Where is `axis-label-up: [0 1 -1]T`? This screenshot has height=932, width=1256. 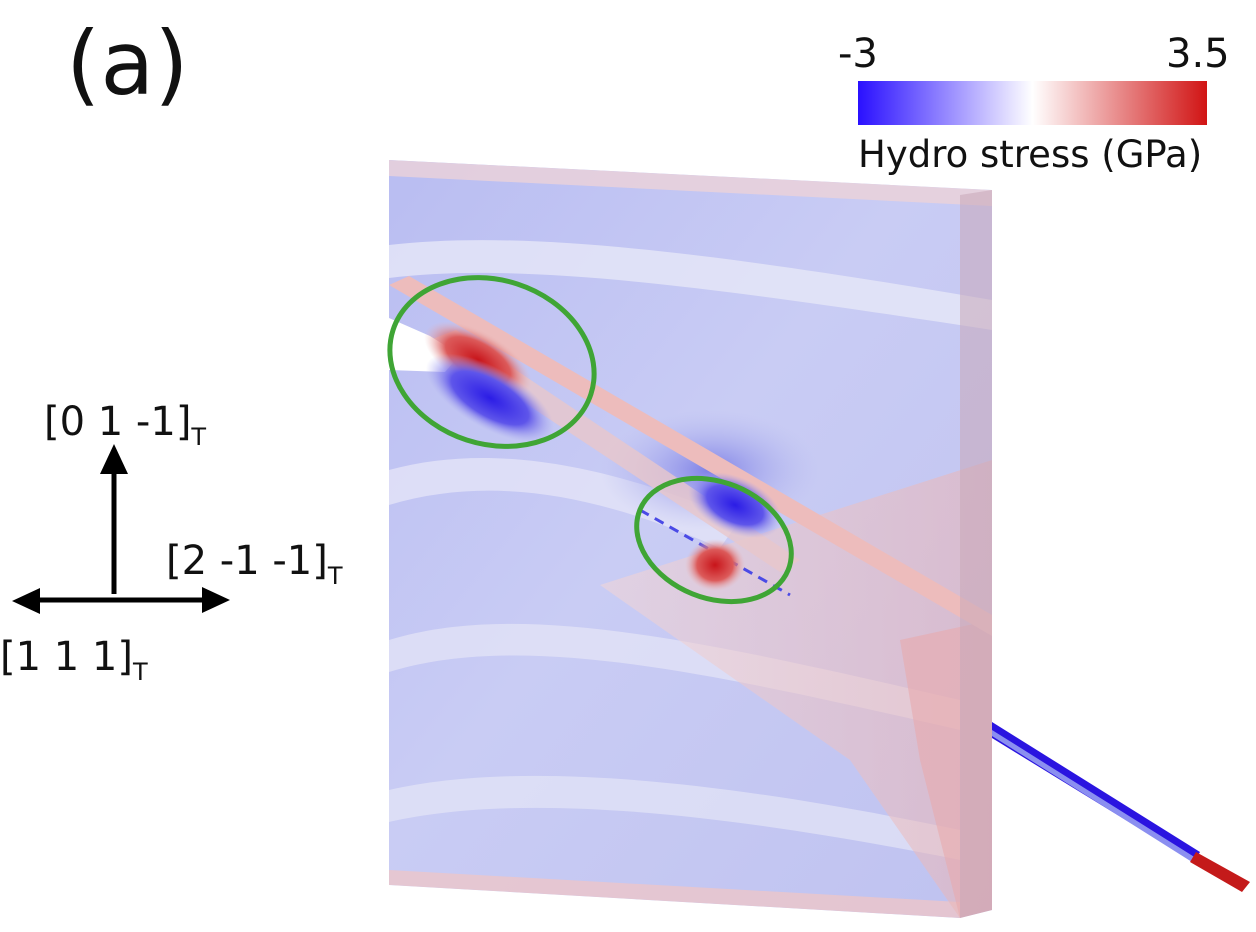 axis-label-up: [0 1 -1]T is located at coordinates (125, 425).